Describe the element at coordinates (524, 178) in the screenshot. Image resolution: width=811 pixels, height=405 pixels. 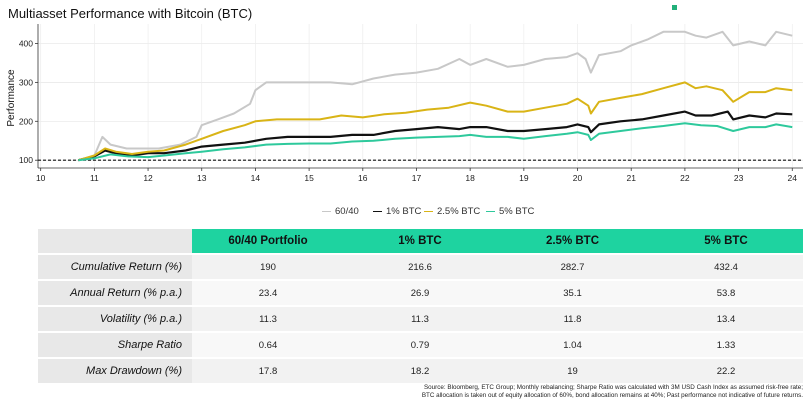
I see `x-tick-label: 19` at that location.